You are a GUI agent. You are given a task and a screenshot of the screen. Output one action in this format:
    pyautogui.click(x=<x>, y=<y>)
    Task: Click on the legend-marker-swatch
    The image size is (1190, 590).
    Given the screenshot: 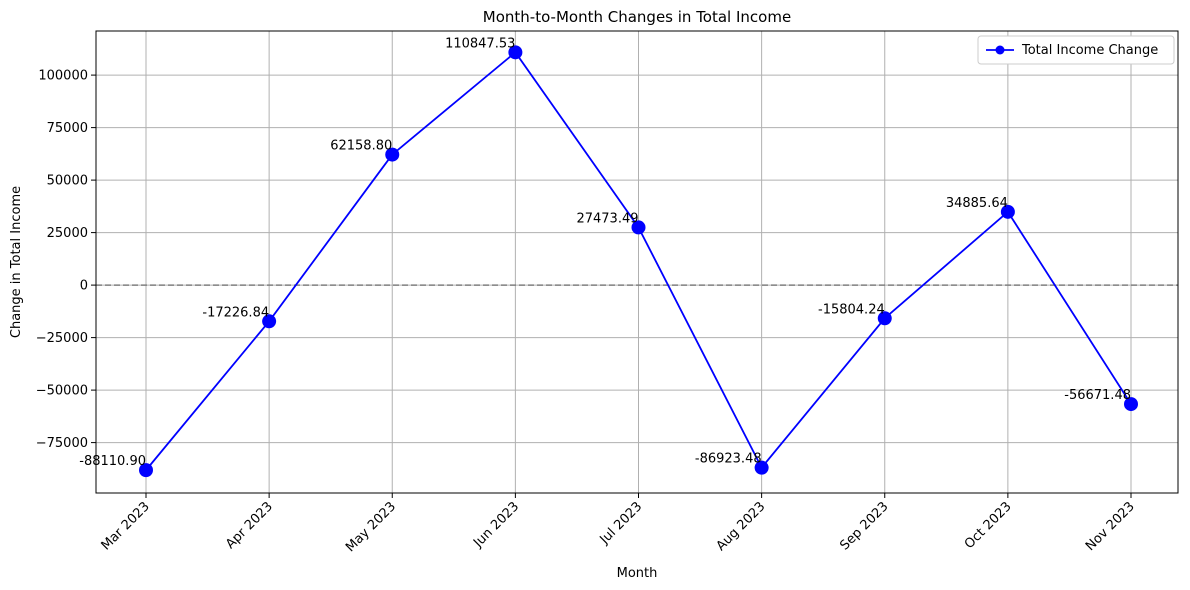 What is the action you would take?
    pyautogui.click(x=1000, y=50)
    